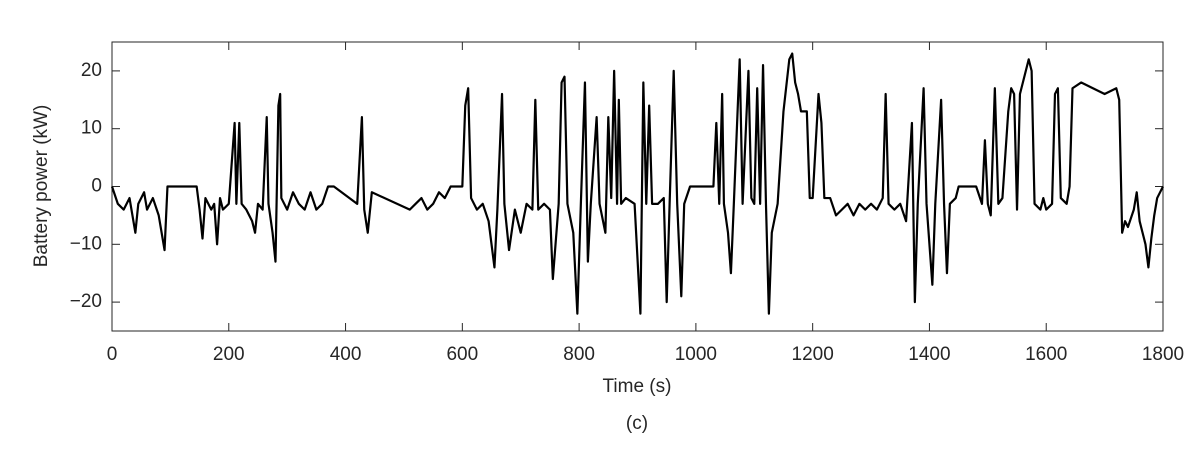 This screenshot has height=463, width=1203. Describe the element at coordinates (929, 354) in the screenshot. I see `x-tick-label: 1400` at that location.